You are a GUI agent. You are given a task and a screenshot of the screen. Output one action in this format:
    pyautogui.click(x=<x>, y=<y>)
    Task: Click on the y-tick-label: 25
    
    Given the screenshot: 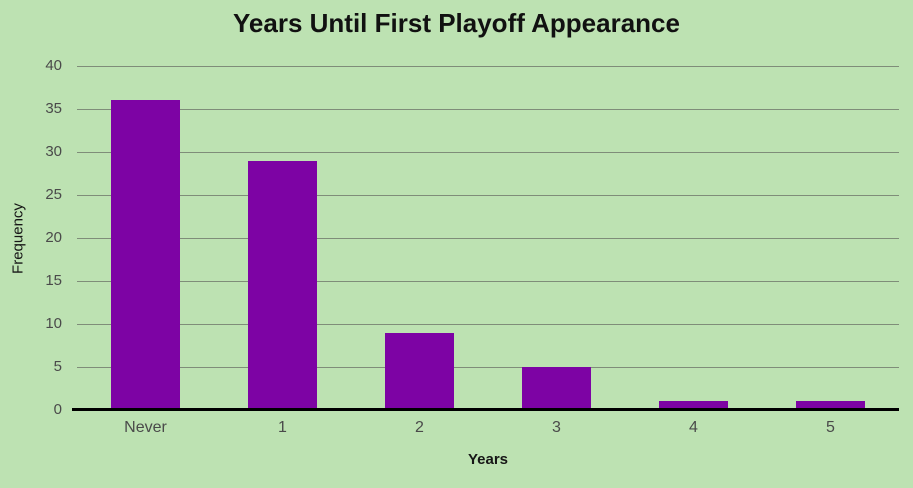 What is the action you would take?
    pyautogui.click(x=53, y=194)
    